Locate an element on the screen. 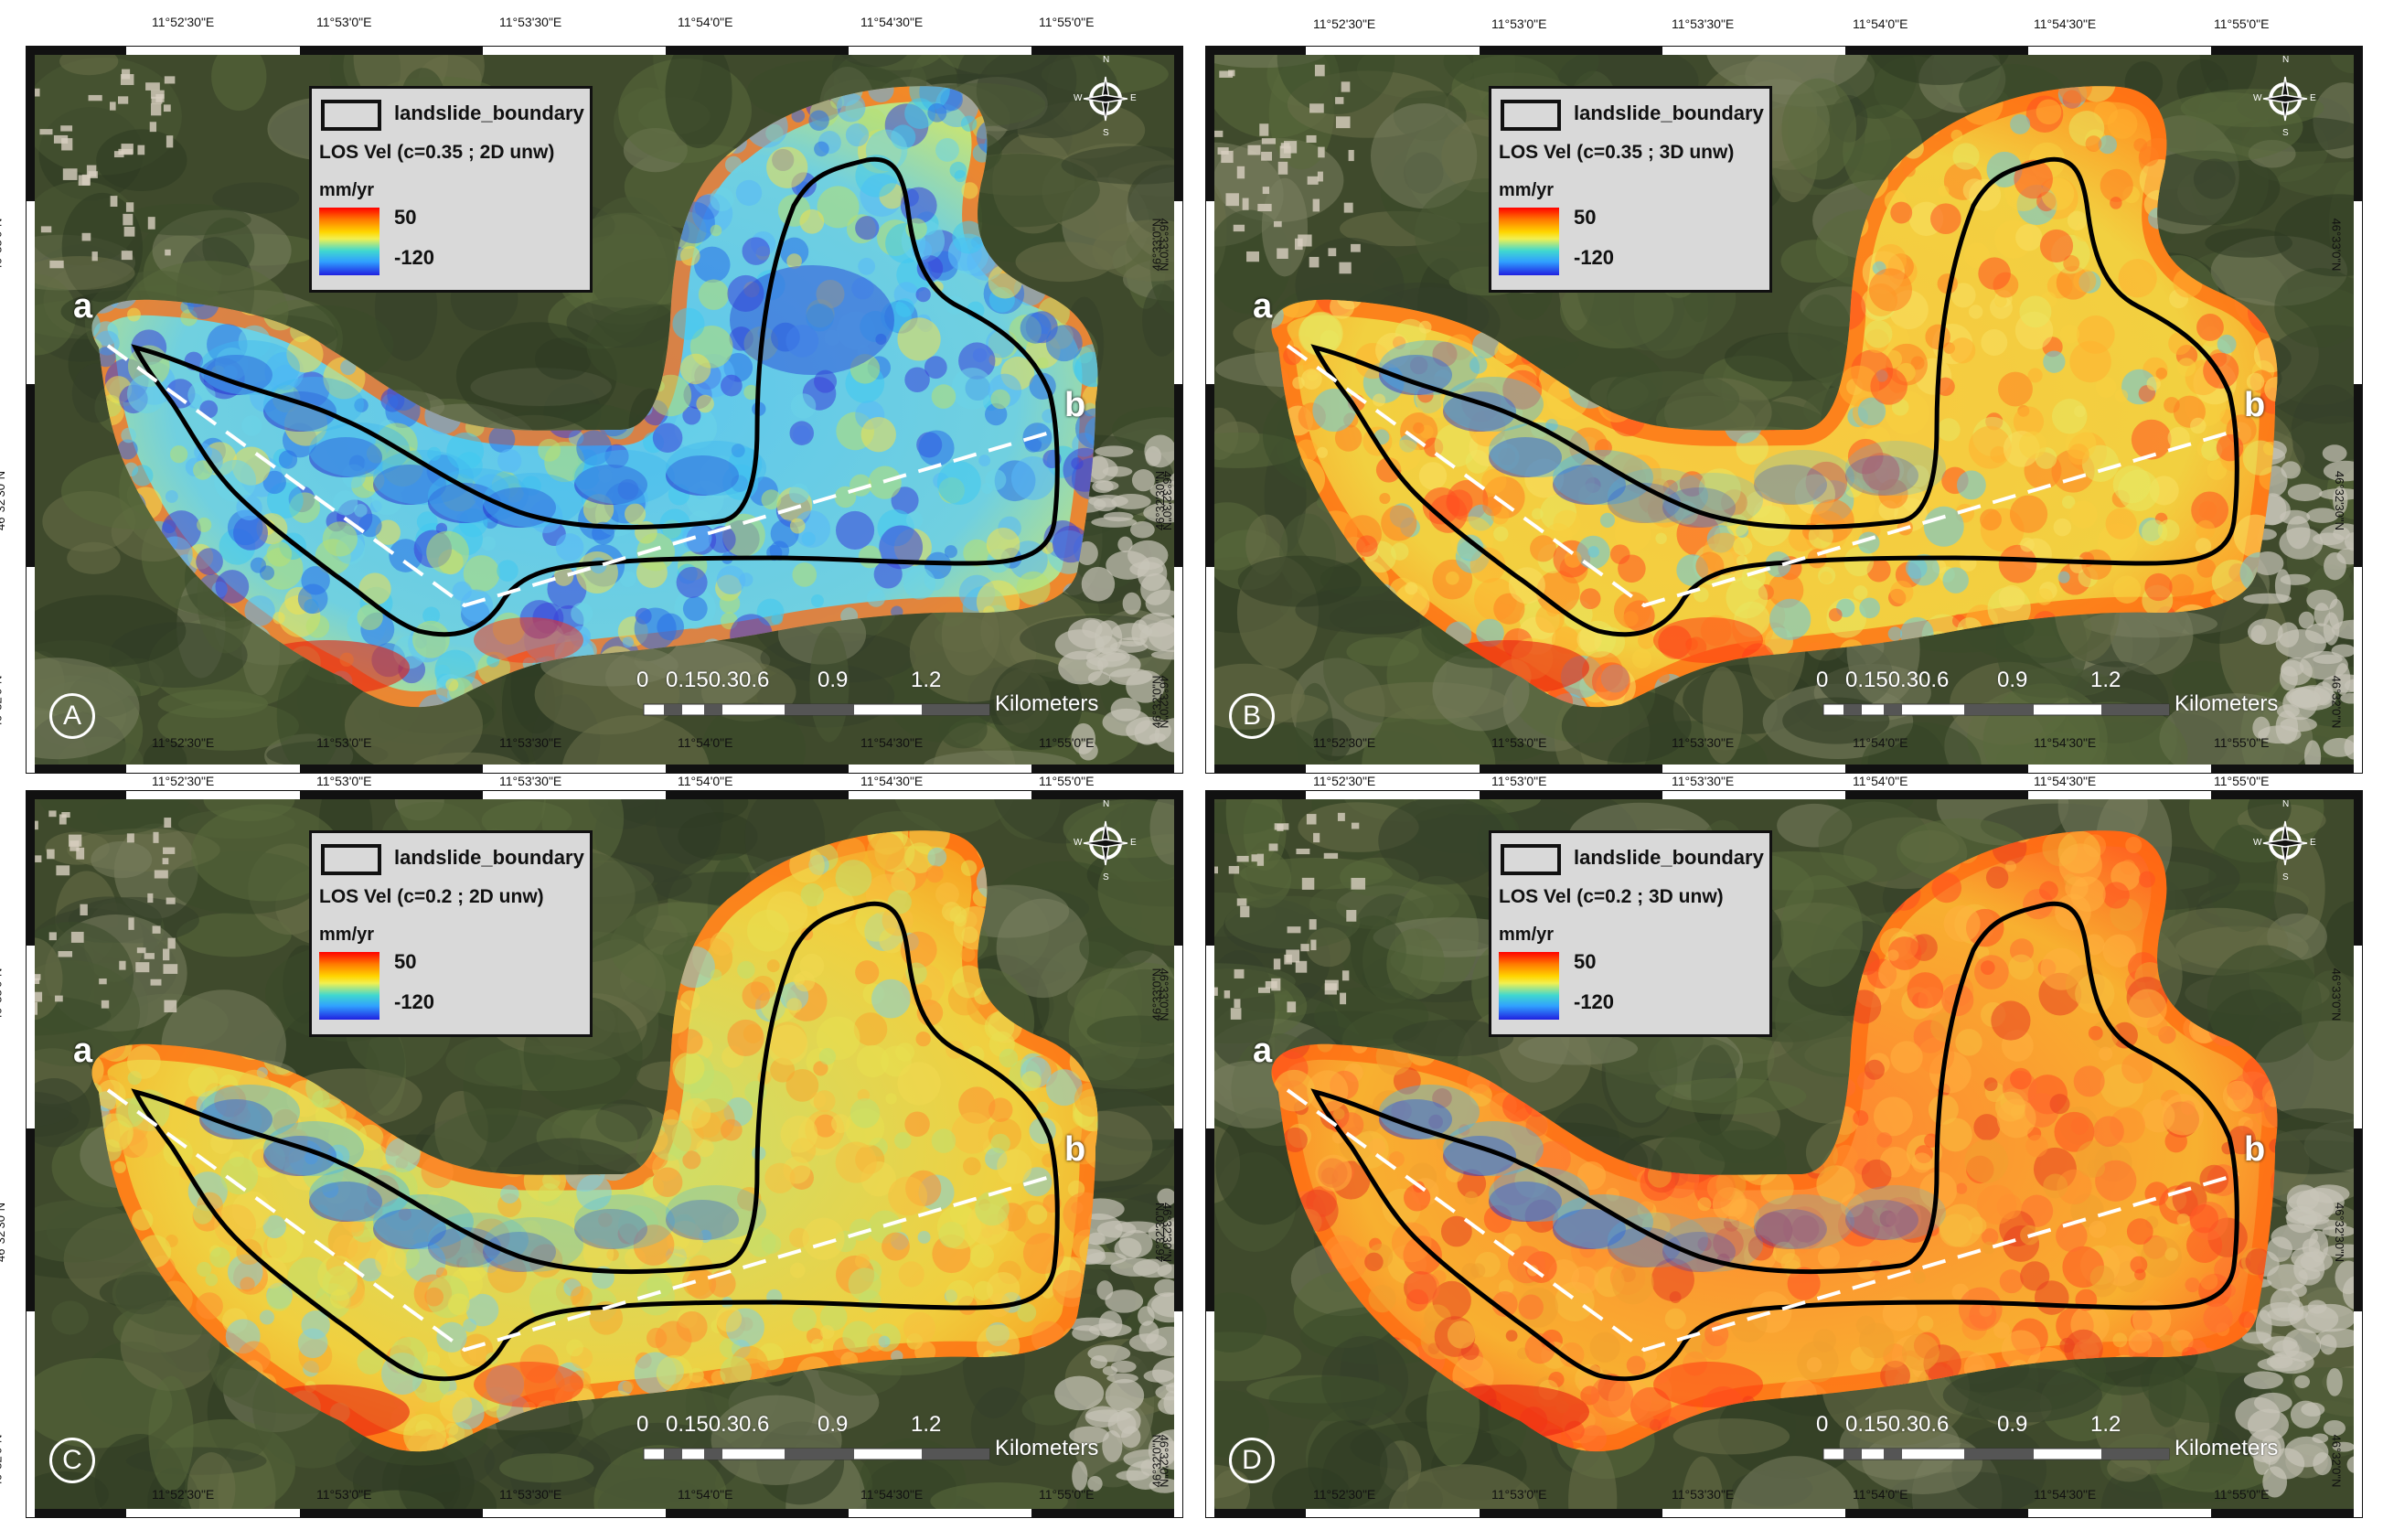  color-ramp is located at coordinates (1529, 241).